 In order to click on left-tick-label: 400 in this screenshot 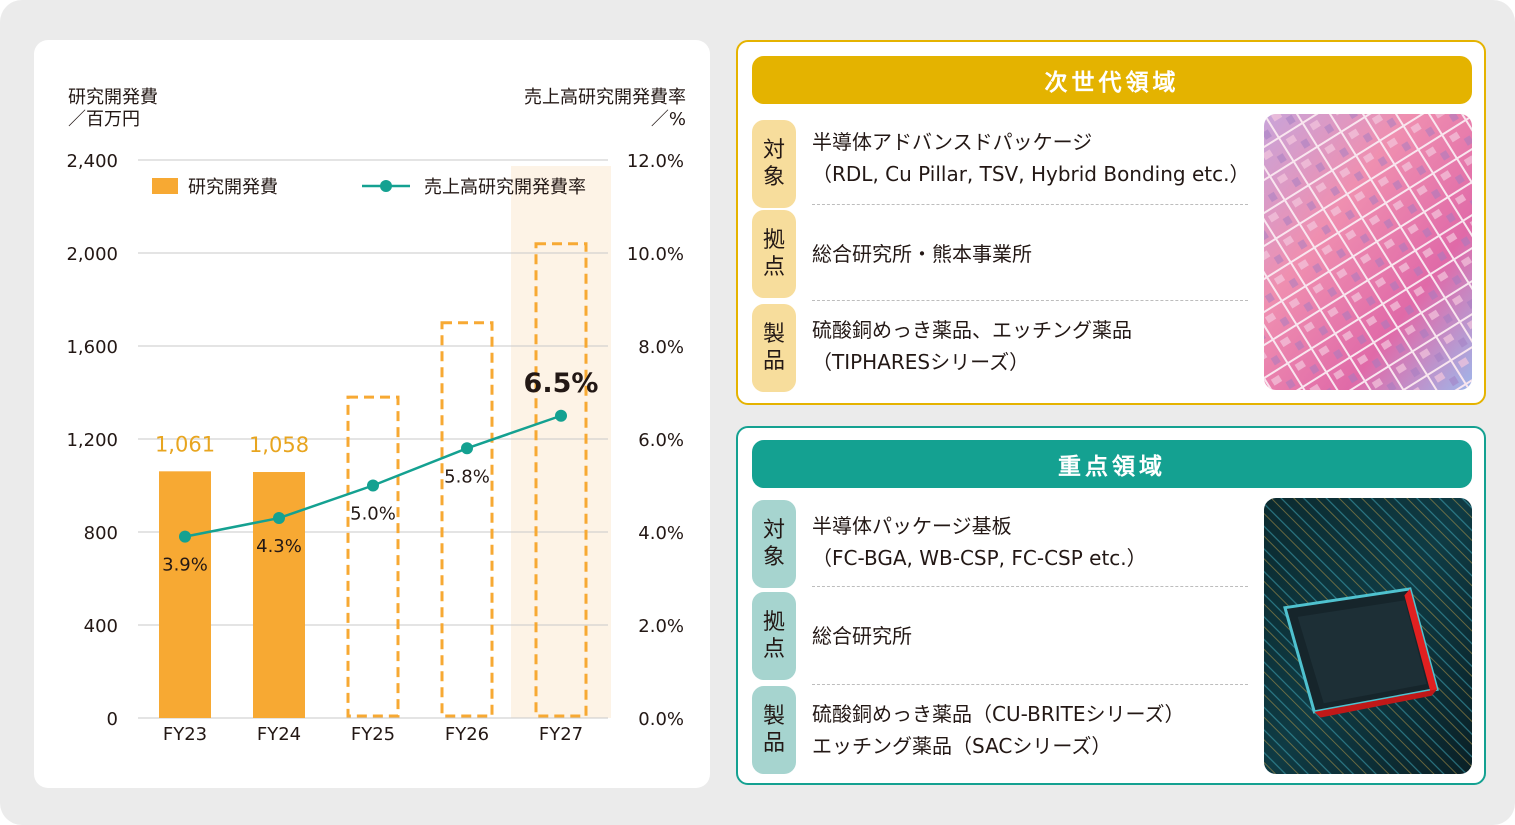, I will do `click(101, 626)`.